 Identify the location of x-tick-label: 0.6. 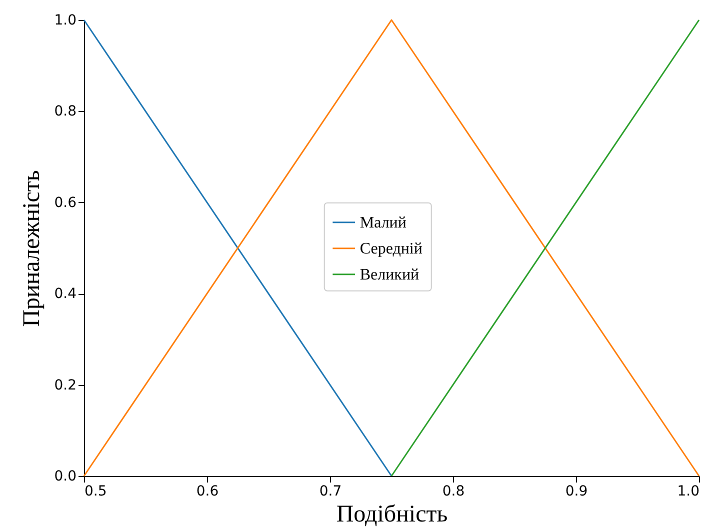
(207, 492).